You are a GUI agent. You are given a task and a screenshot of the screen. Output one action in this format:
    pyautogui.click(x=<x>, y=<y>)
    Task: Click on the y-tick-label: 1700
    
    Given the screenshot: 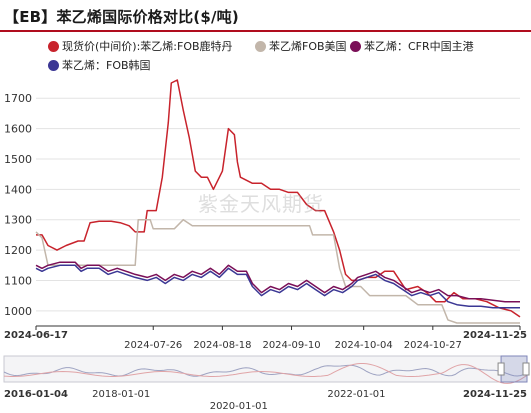 What is the action you would take?
    pyautogui.click(x=18, y=98)
    